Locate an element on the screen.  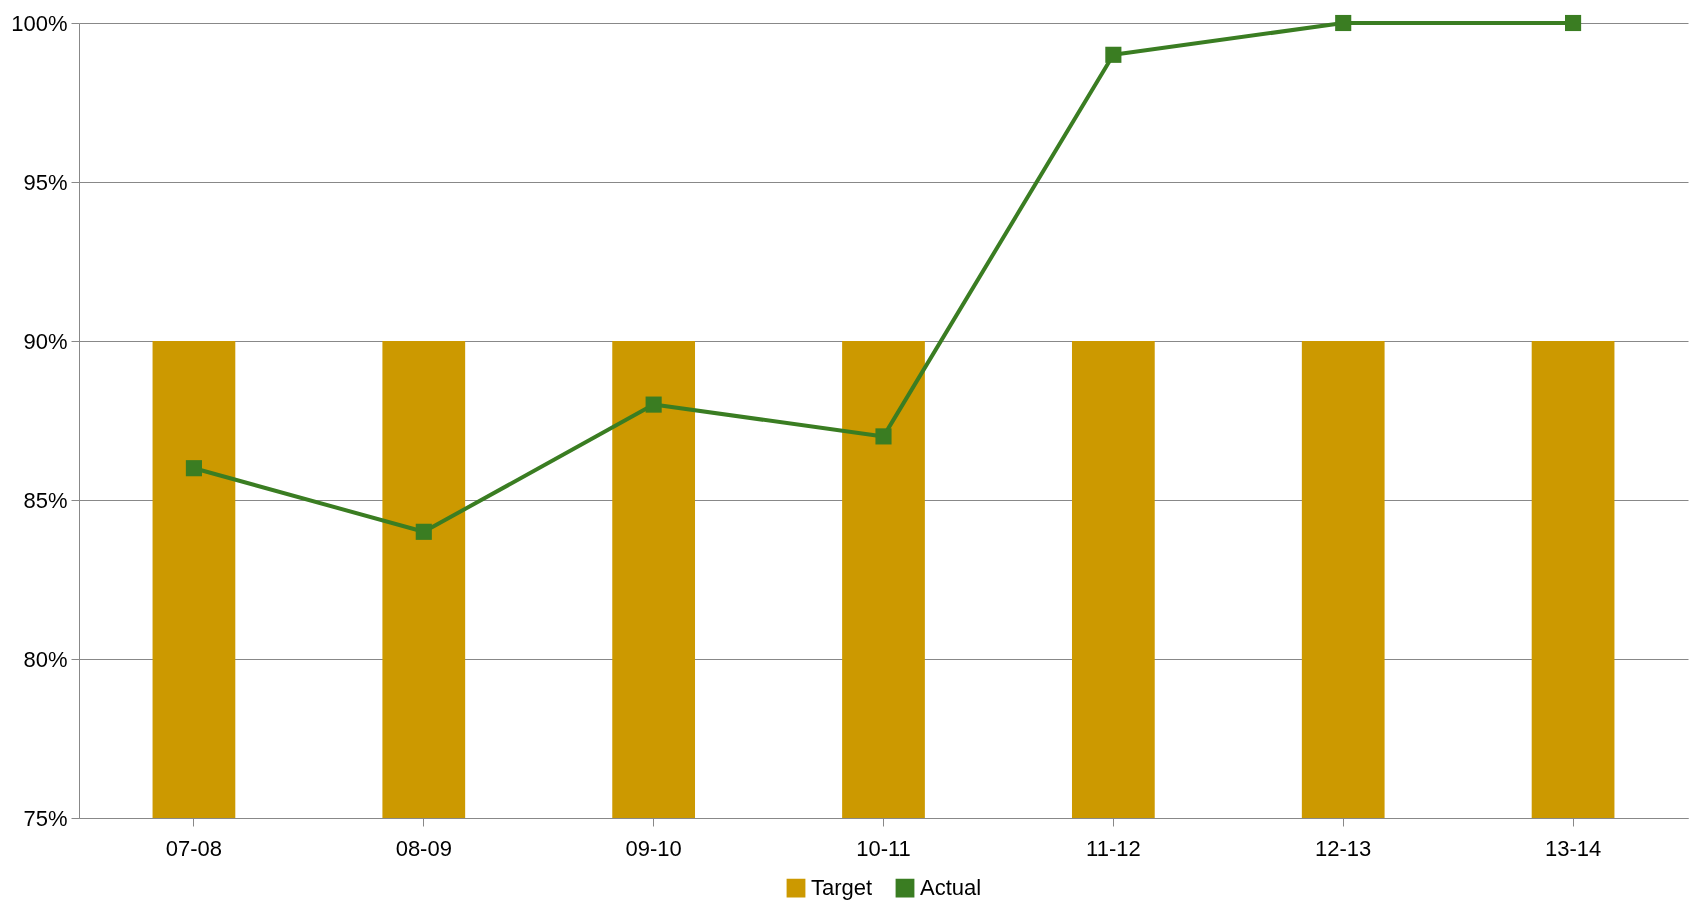
y-tick-label: 90% is located at coordinates (45, 341).